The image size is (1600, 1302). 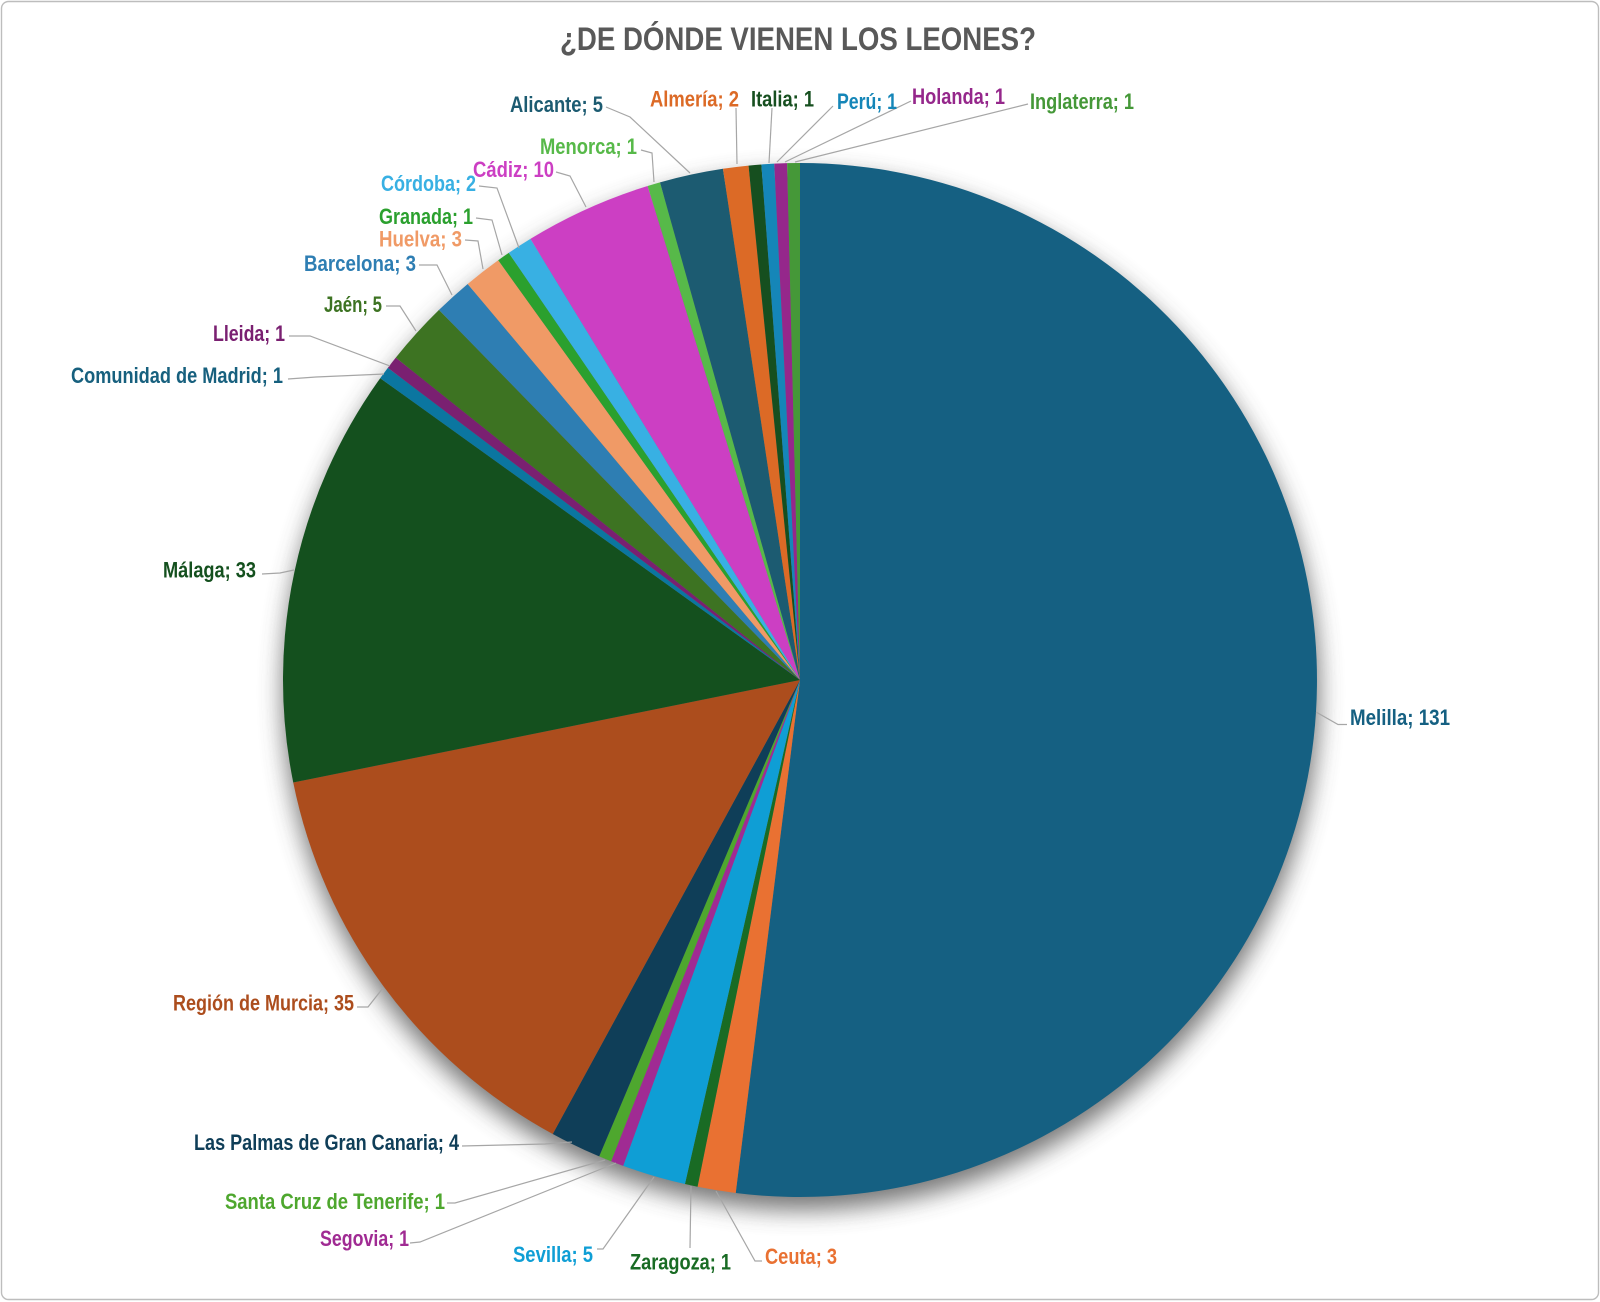 I want to click on svg-text: Granada; 1, so click(x=426, y=216).